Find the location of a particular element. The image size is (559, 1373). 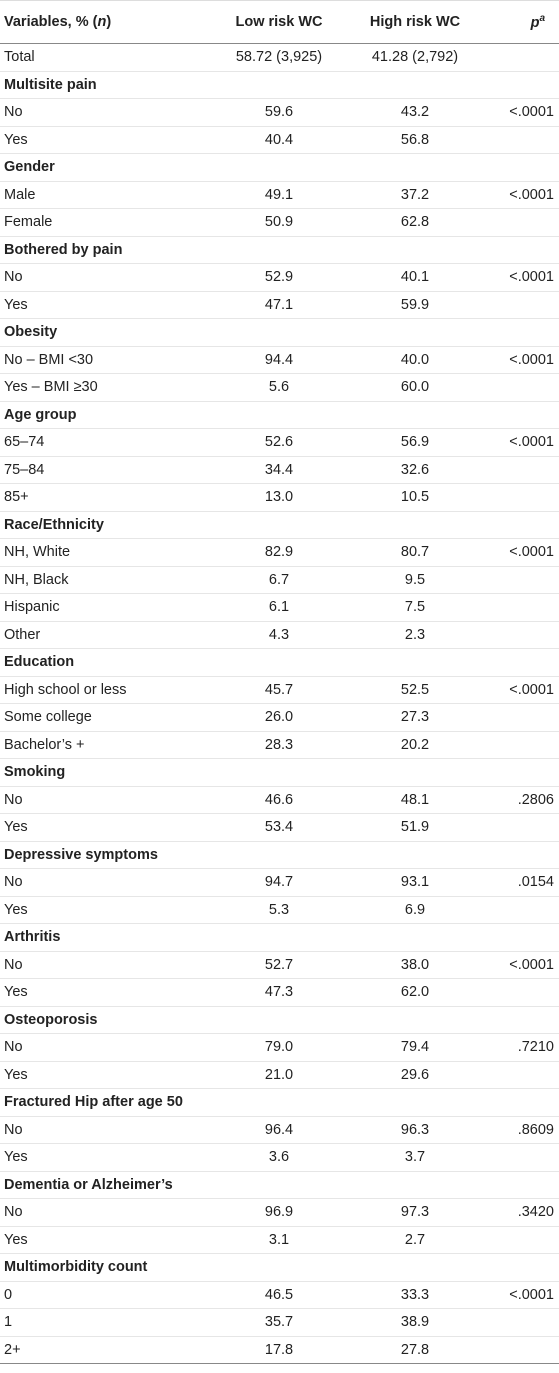

high-risk-value: 27.8 is located at coordinates (415, 1349).